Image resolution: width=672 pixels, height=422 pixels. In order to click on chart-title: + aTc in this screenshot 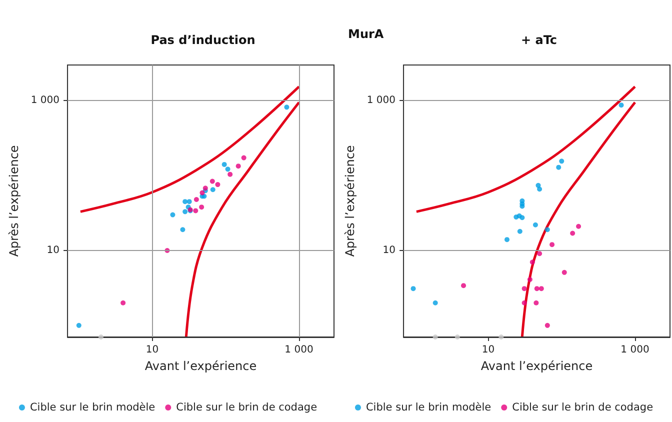, I will do `click(539, 40)`.